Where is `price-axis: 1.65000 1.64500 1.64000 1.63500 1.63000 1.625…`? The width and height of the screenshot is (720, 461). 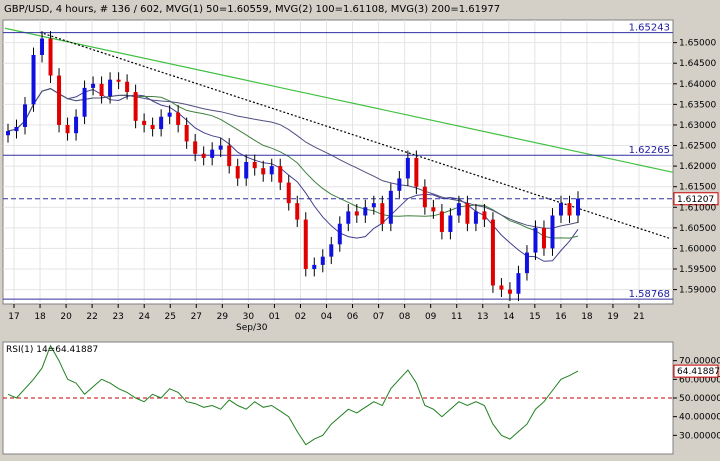
price-axis: 1.65000 1.64500 1.64000 1.63500 1.63000 1.625… is located at coordinates (694, 167).